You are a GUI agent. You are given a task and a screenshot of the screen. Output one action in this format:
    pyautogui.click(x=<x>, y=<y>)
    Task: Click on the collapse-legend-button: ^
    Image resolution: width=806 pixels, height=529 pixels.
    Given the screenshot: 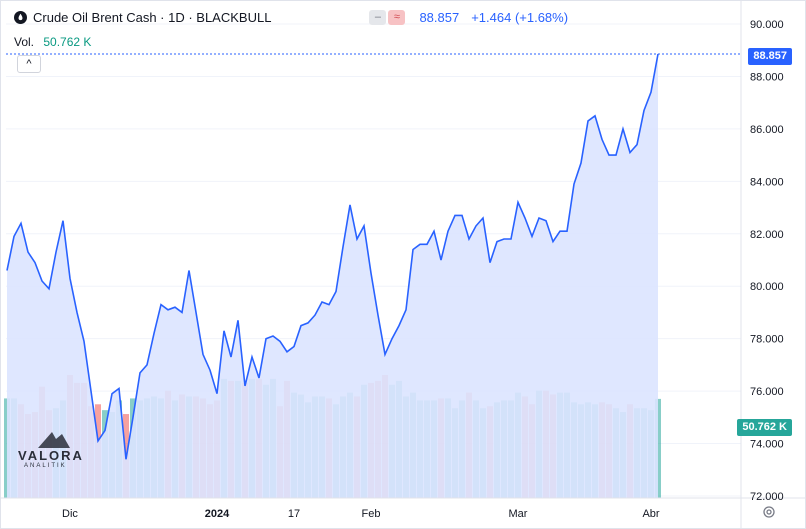 What is the action you would take?
    pyautogui.click(x=29, y=64)
    